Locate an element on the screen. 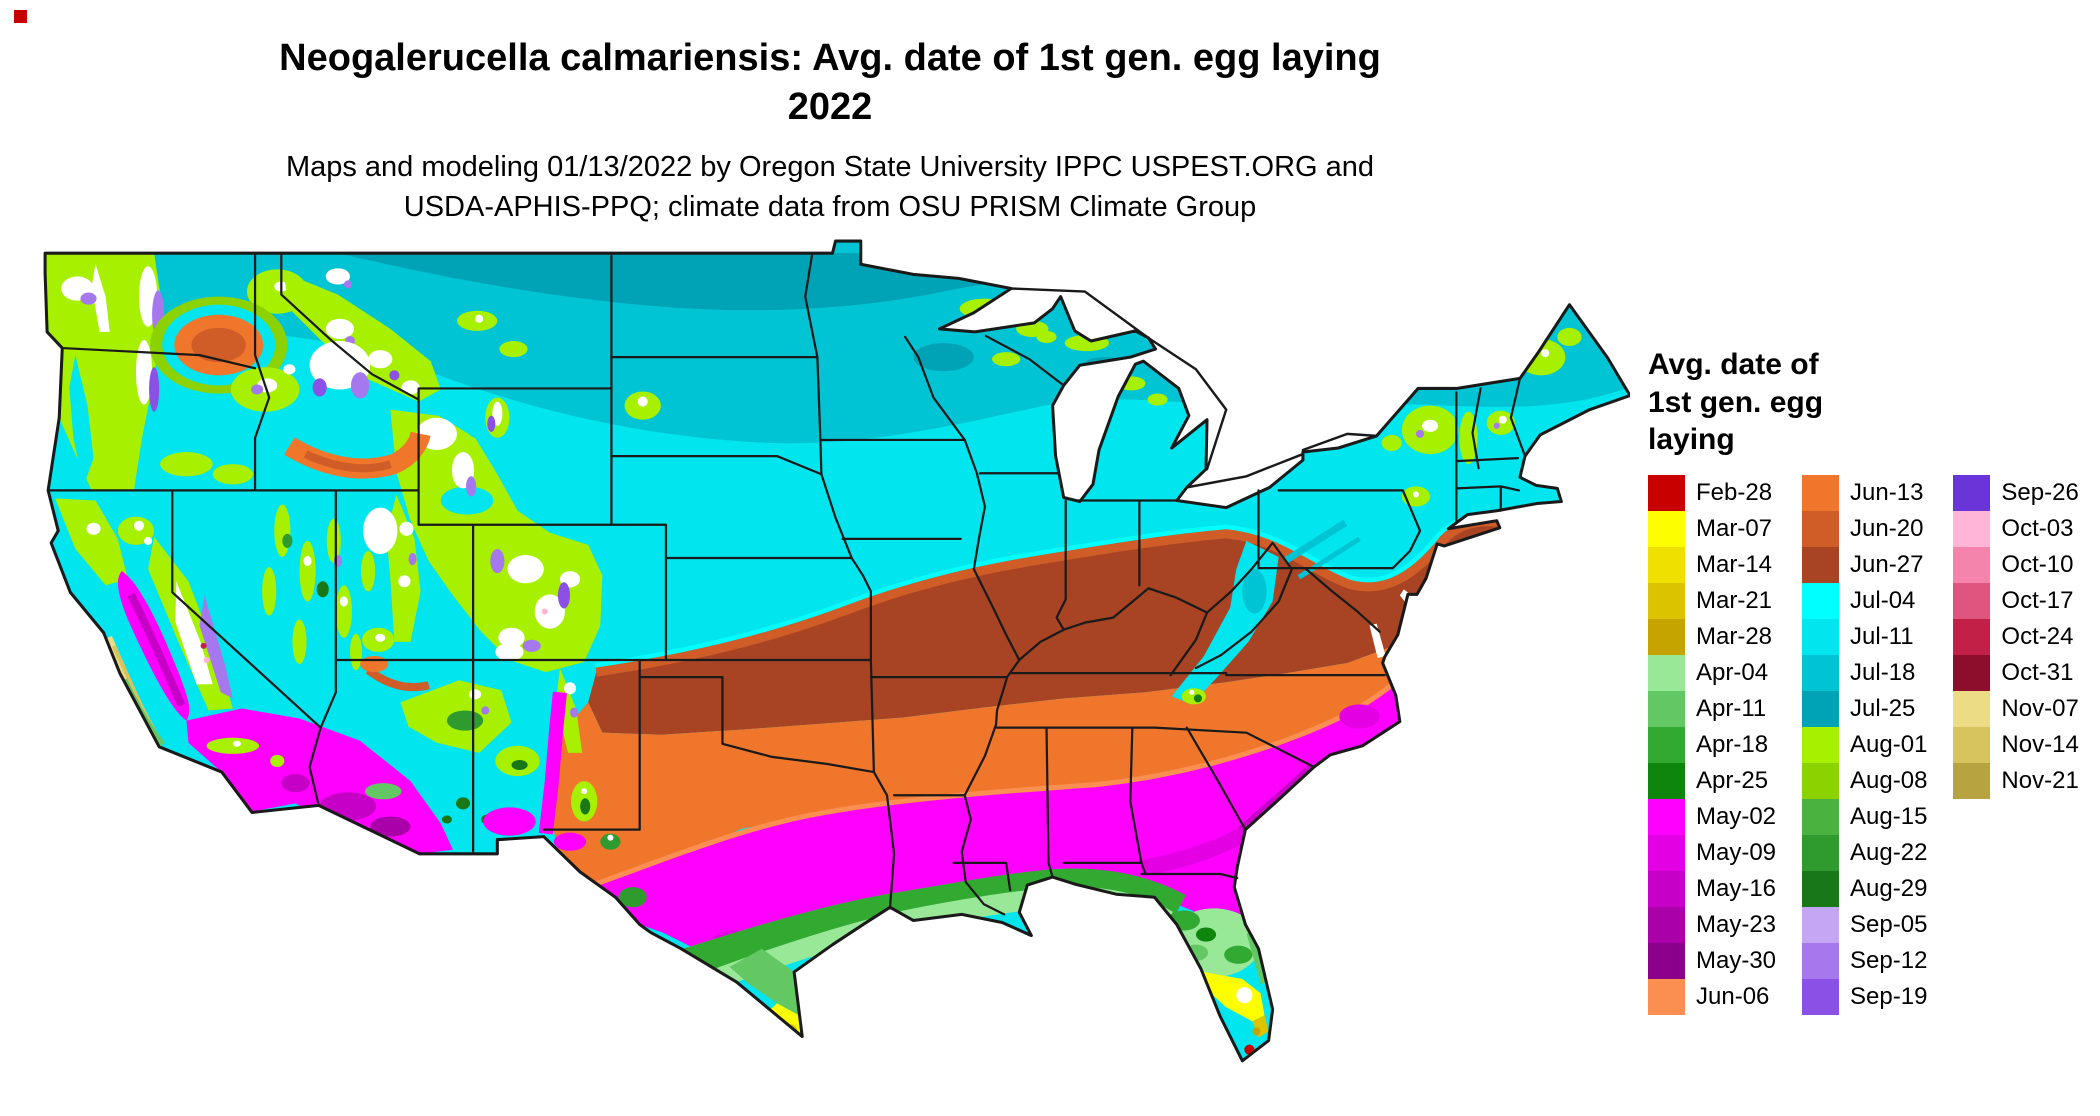  legend-entry: Jun-13 is located at coordinates (1864, 492).